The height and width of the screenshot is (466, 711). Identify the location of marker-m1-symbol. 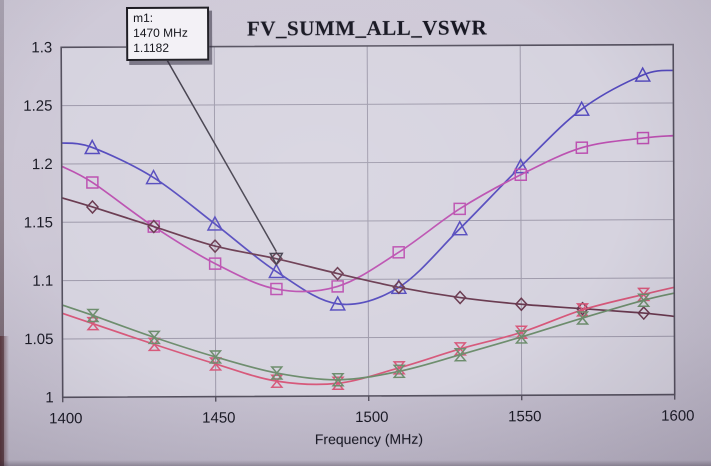
(276, 259).